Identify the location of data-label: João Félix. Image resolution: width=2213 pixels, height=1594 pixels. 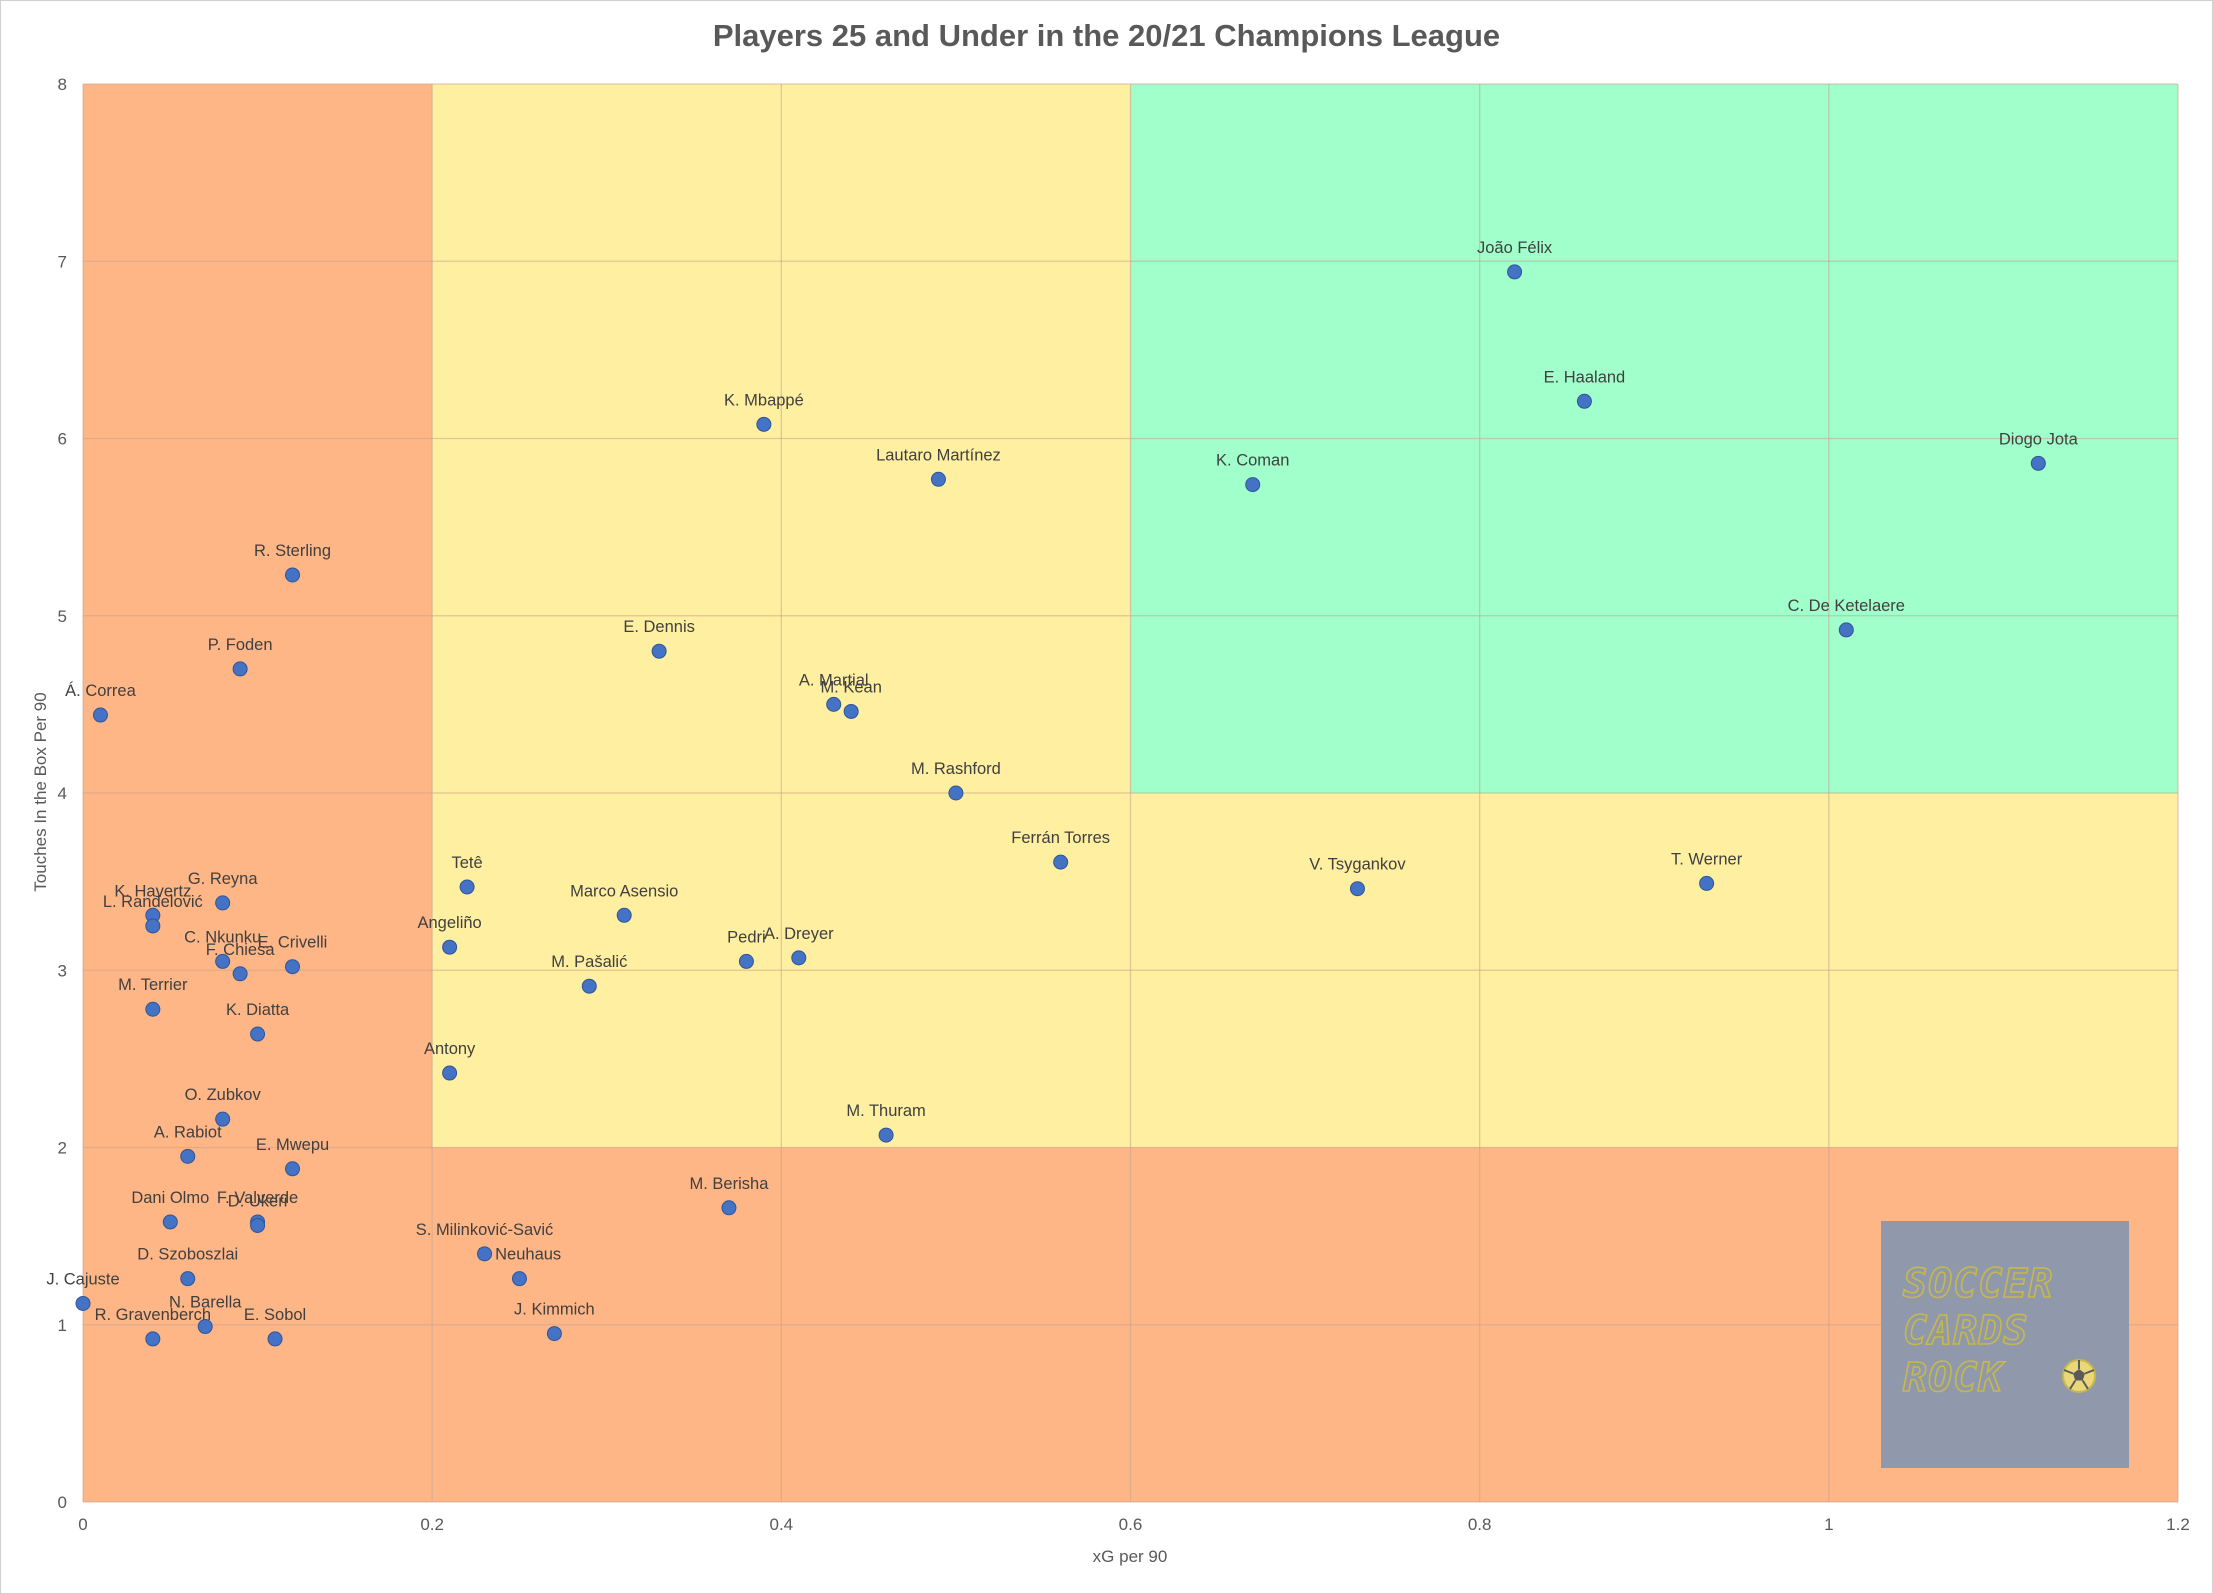
(1515, 248).